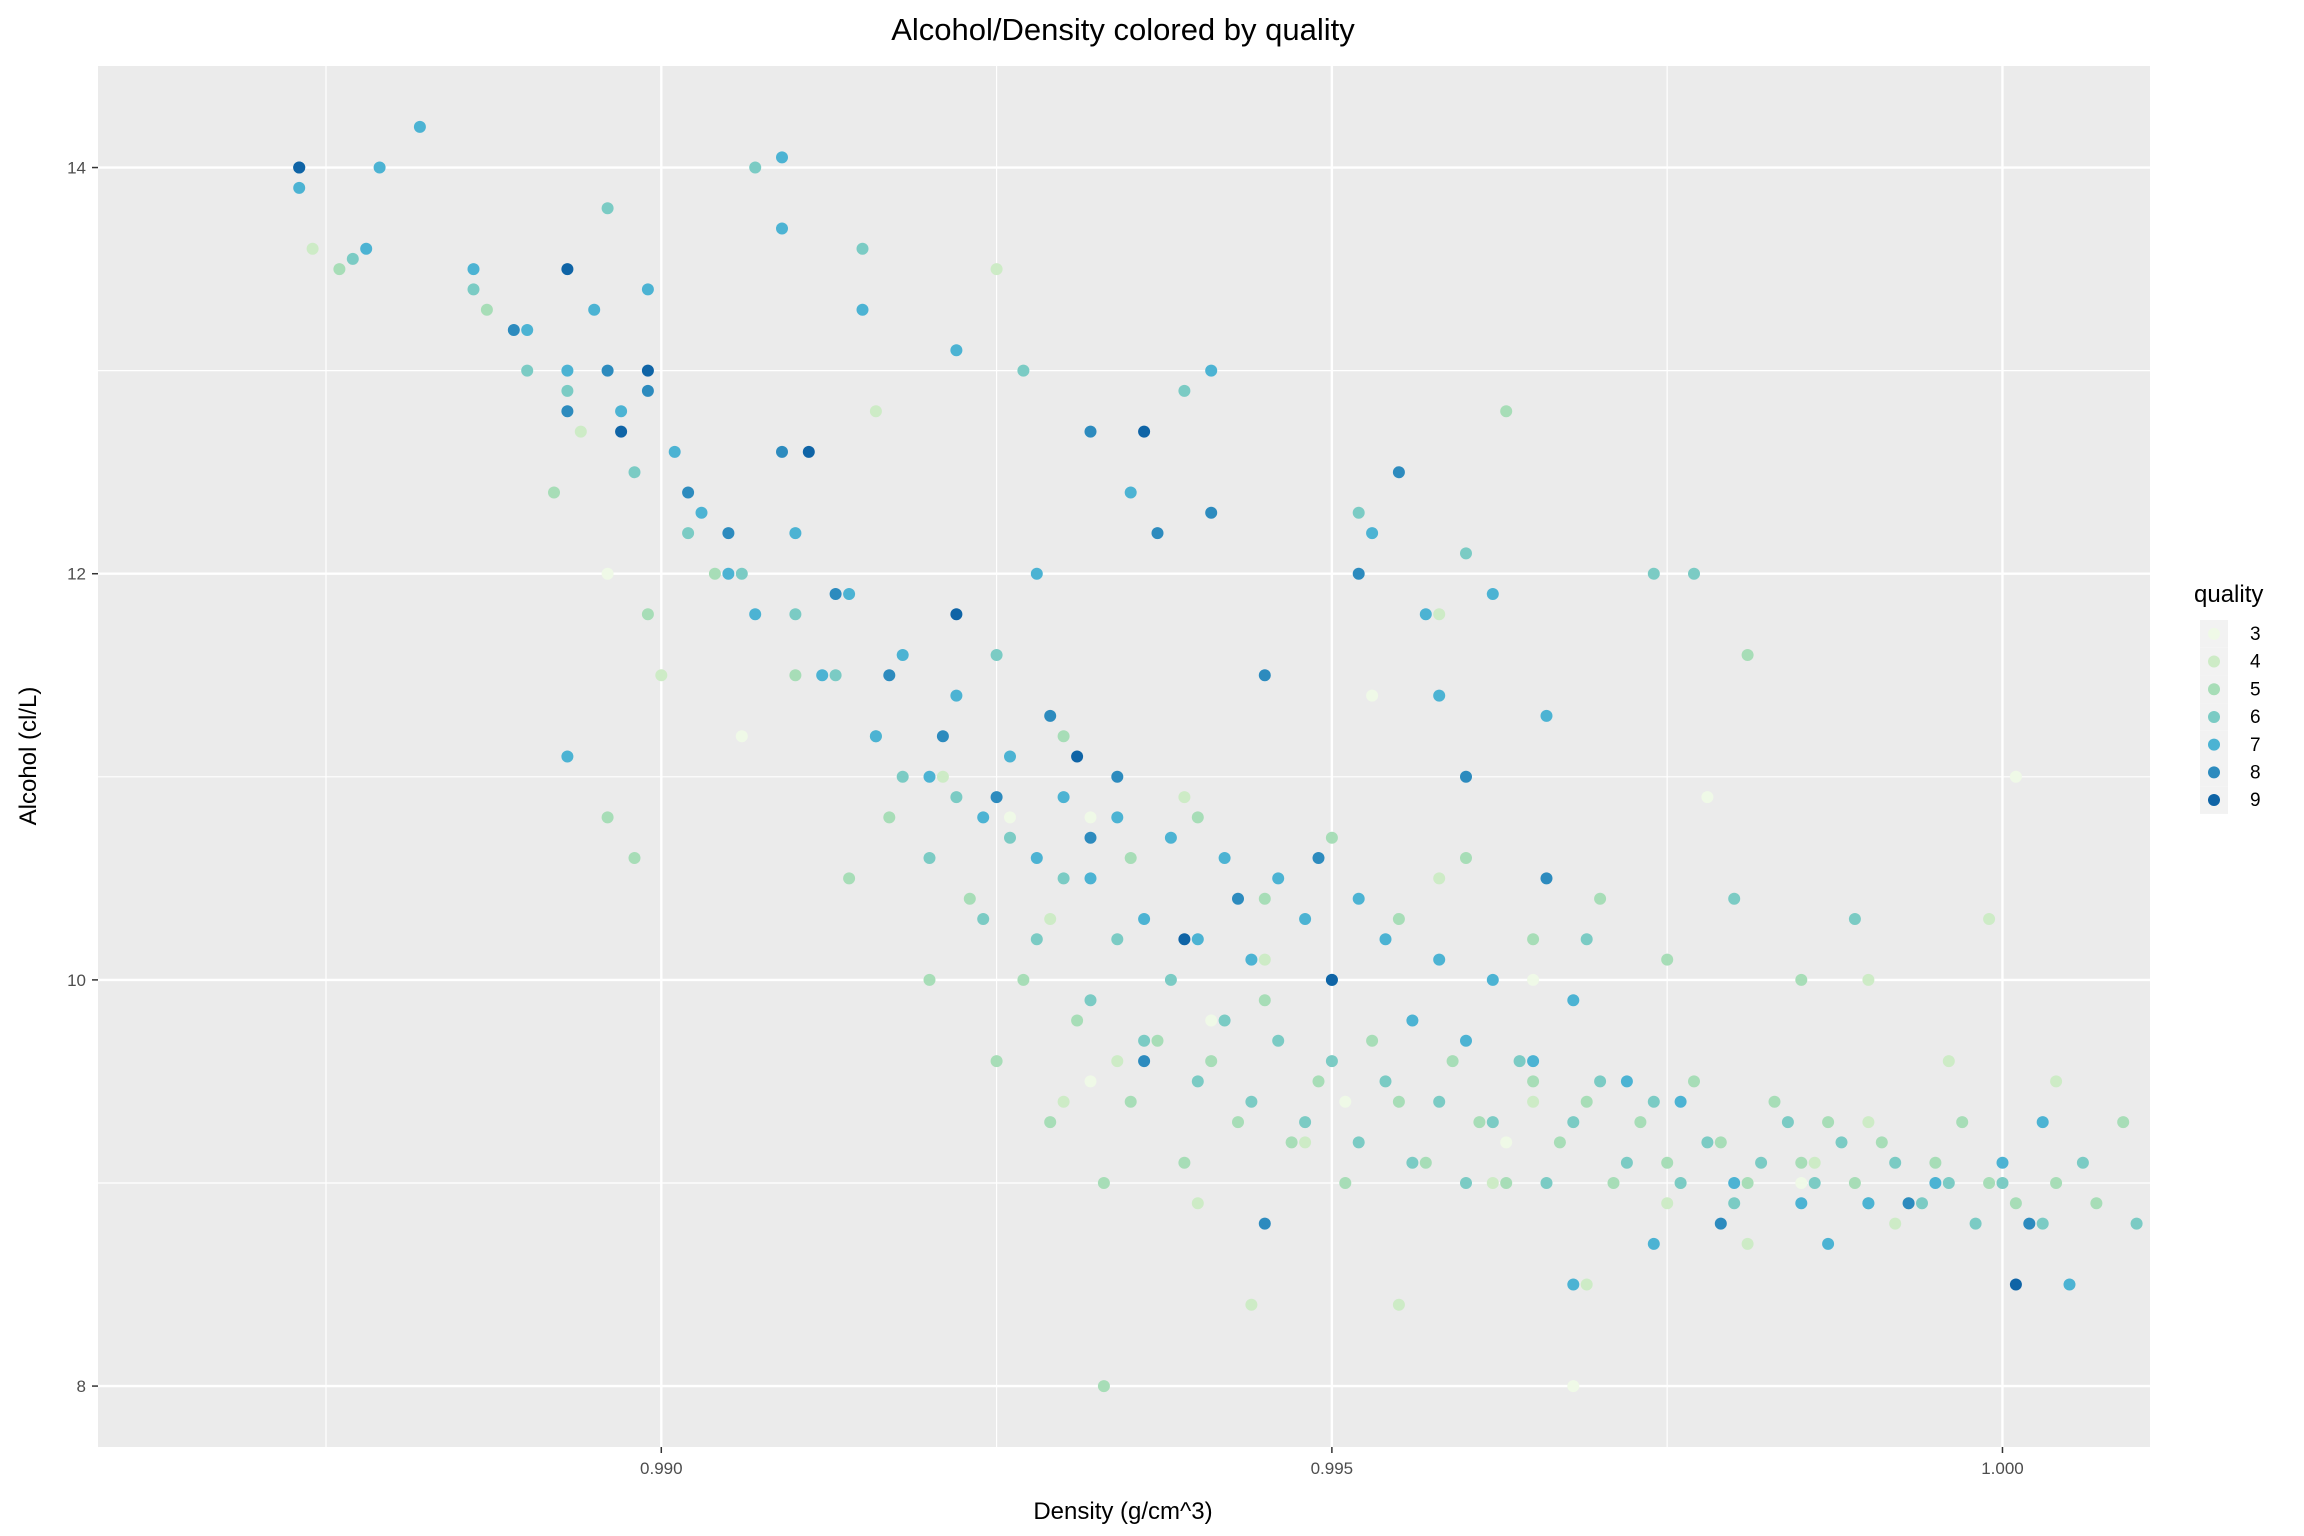 The image size is (2304, 1536). I want to click on y-tick-label: 8, so click(81, 1386).